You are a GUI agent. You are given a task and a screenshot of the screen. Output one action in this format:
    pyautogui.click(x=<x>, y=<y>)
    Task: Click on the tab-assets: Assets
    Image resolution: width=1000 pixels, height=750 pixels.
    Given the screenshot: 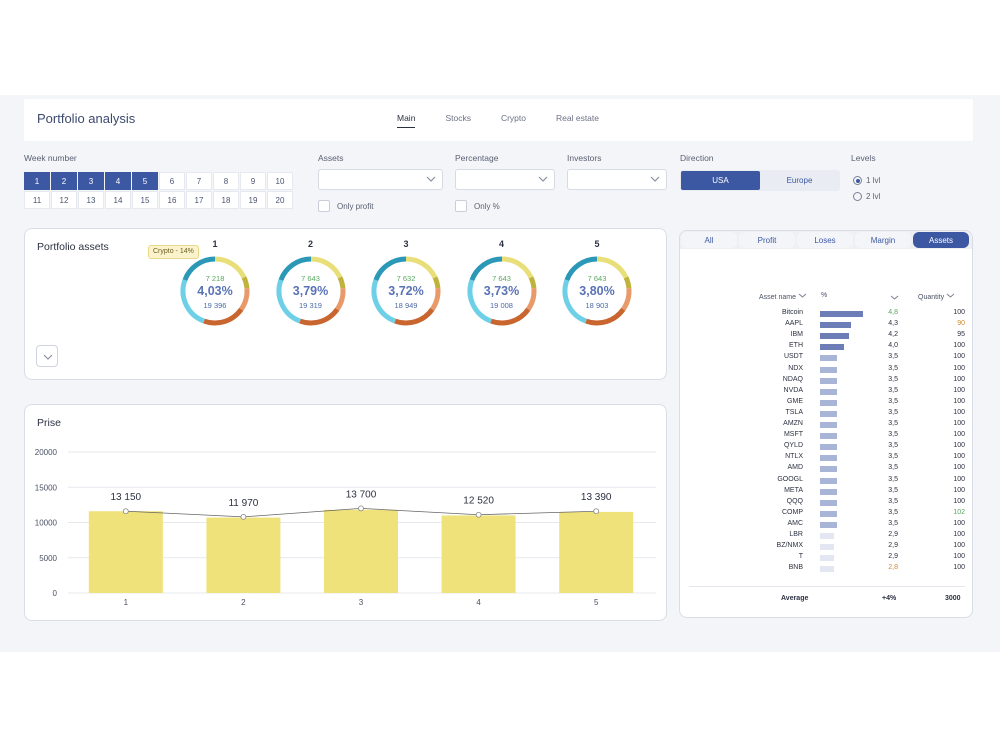 What is the action you would take?
    pyautogui.click(x=941, y=240)
    